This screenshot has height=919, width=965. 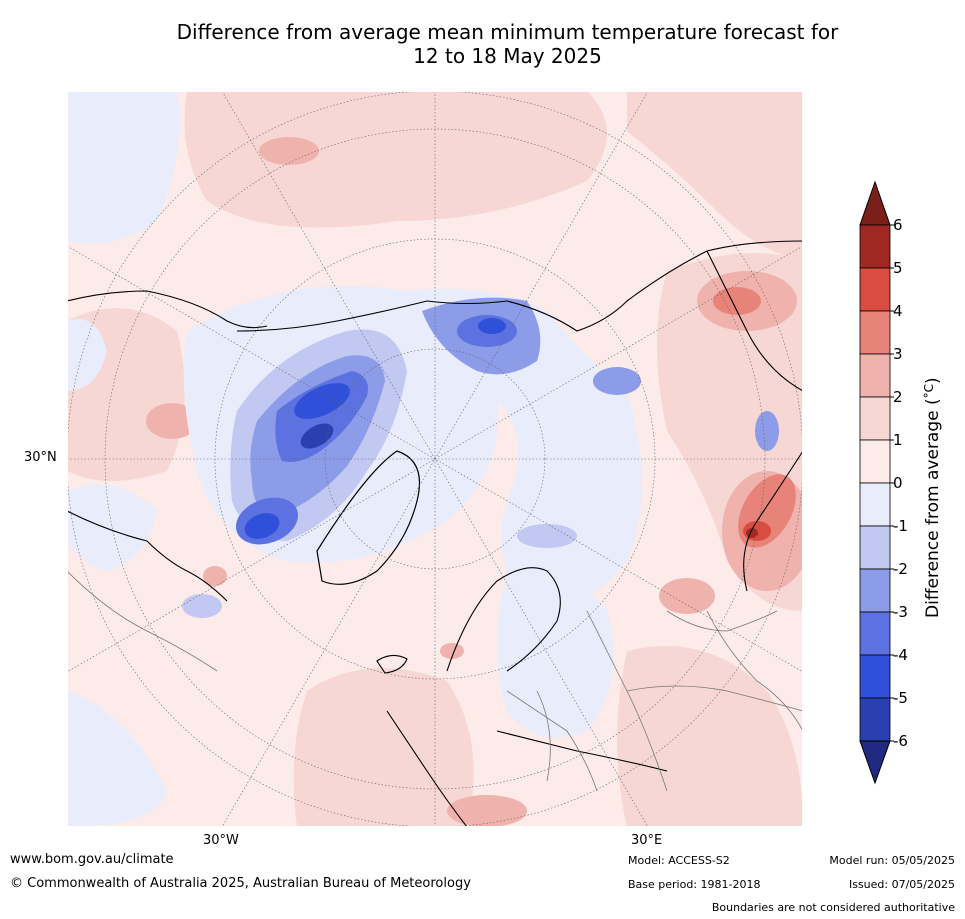 I want to click on coast-scandinavia, so click(x=503, y=619).